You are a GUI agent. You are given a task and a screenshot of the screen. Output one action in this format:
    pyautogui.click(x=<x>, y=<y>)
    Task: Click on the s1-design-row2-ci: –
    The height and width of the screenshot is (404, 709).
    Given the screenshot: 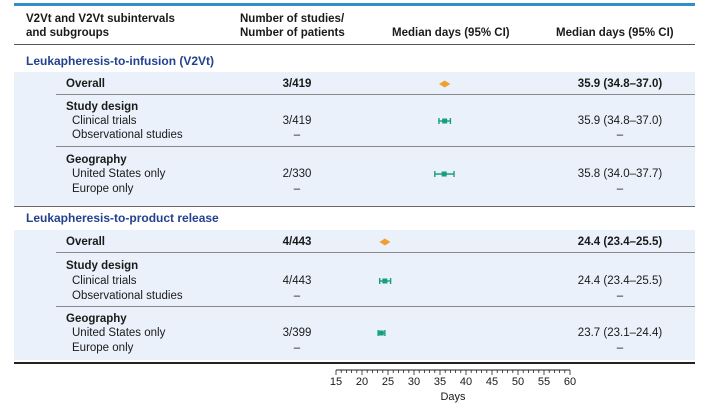 What is the action you would take?
    pyautogui.click(x=620, y=135)
    